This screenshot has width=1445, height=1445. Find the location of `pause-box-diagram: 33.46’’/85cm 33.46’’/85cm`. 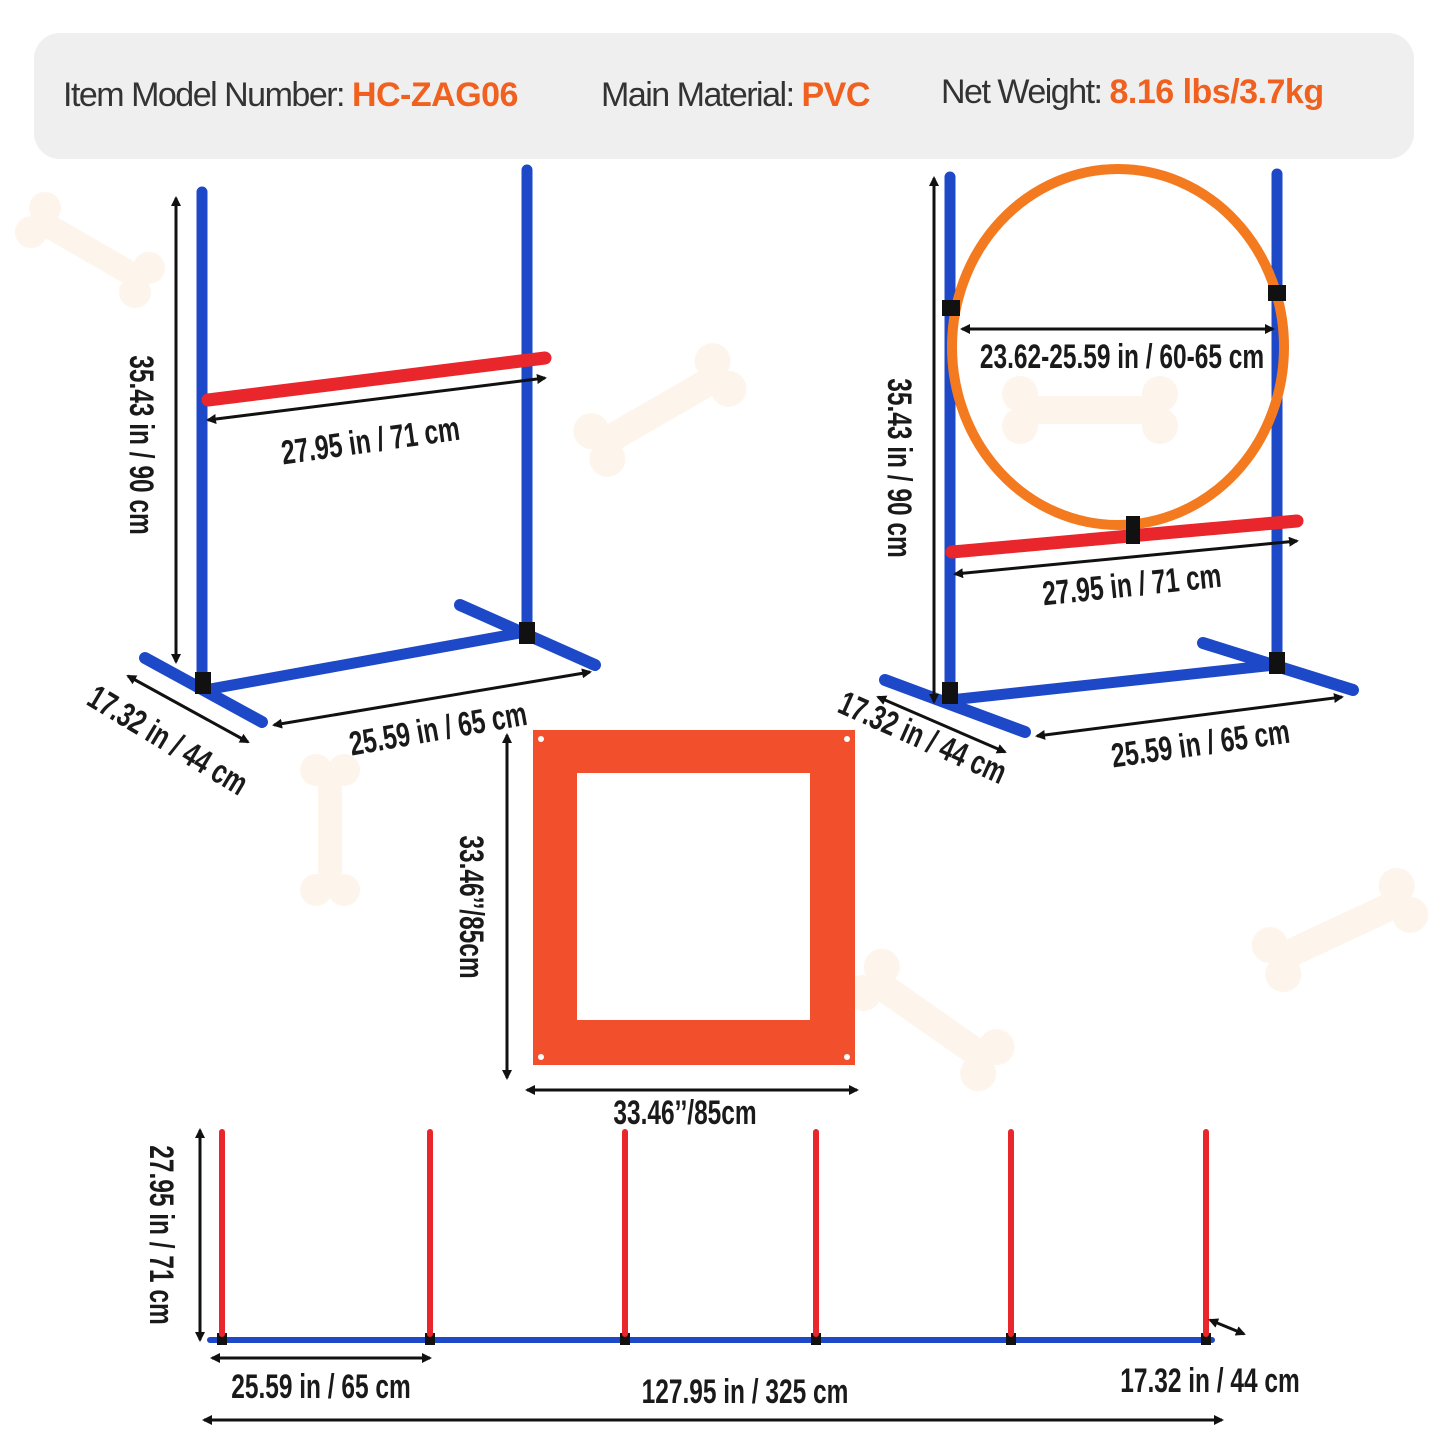

pause-box-diagram: 33.46’’/85cm 33.46’’/85cm is located at coordinates (655, 931).